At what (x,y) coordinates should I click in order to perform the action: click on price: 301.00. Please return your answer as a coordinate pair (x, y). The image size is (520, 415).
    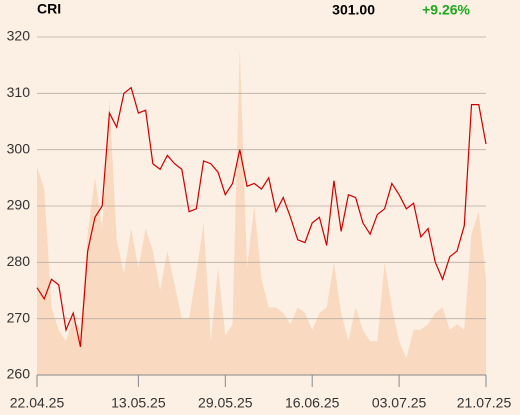
    Looking at the image, I should click on (353, 10).